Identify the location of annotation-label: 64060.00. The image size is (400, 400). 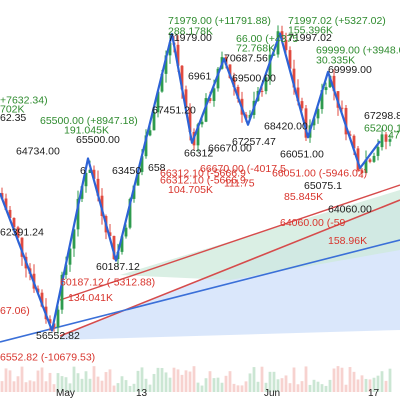
(350, 209).